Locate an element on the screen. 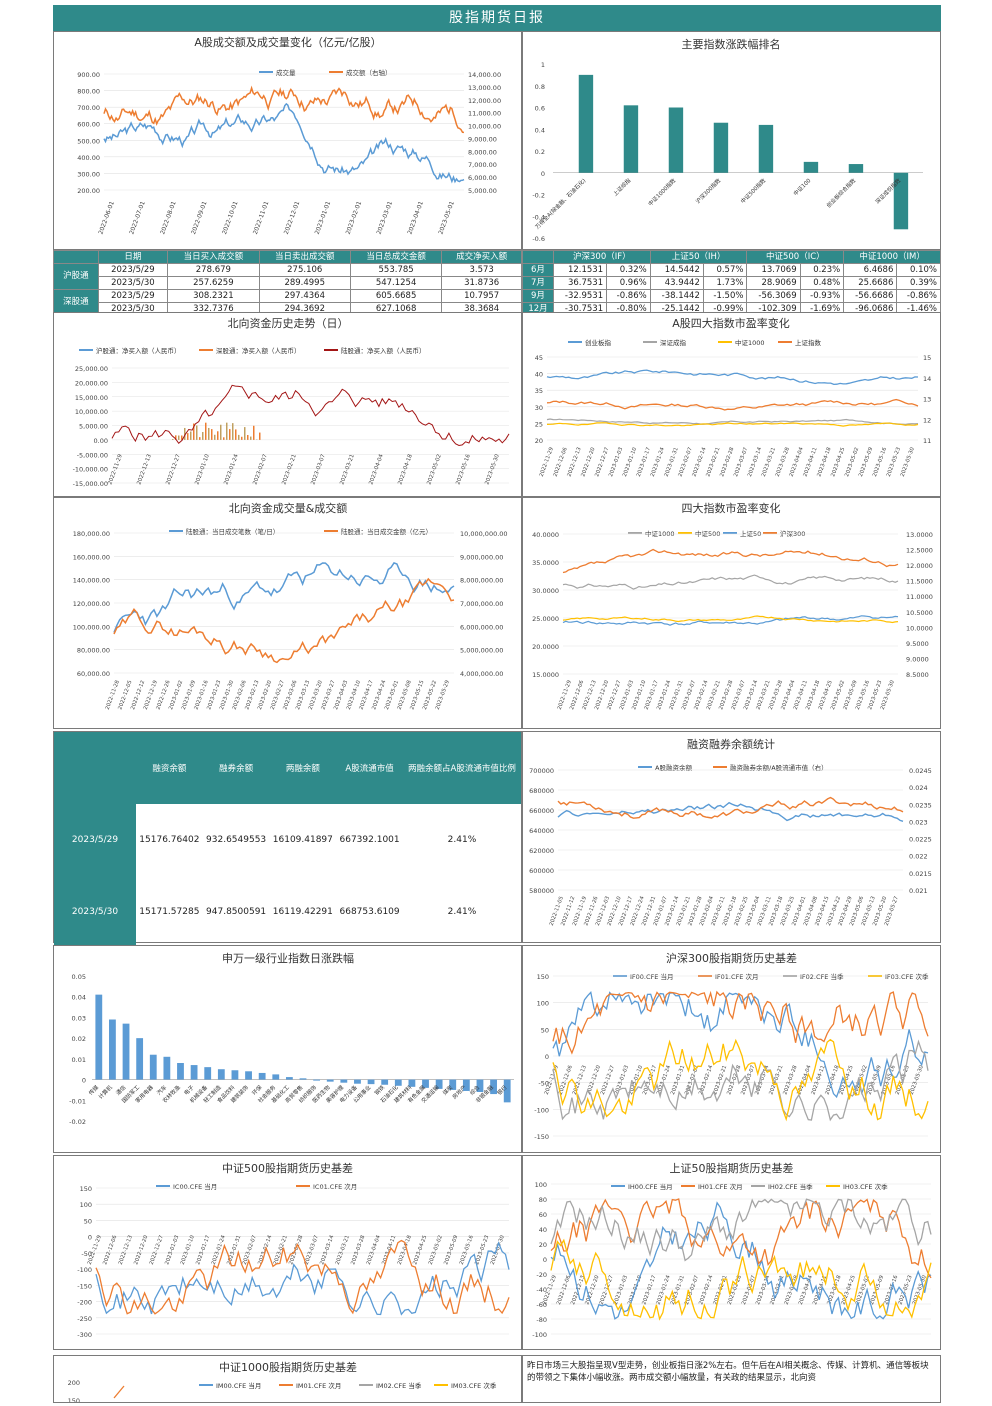 The width and height of the screenshot is (992, 1406). basis-header: 中证1000（IM） is located at coordinates (892, 257).